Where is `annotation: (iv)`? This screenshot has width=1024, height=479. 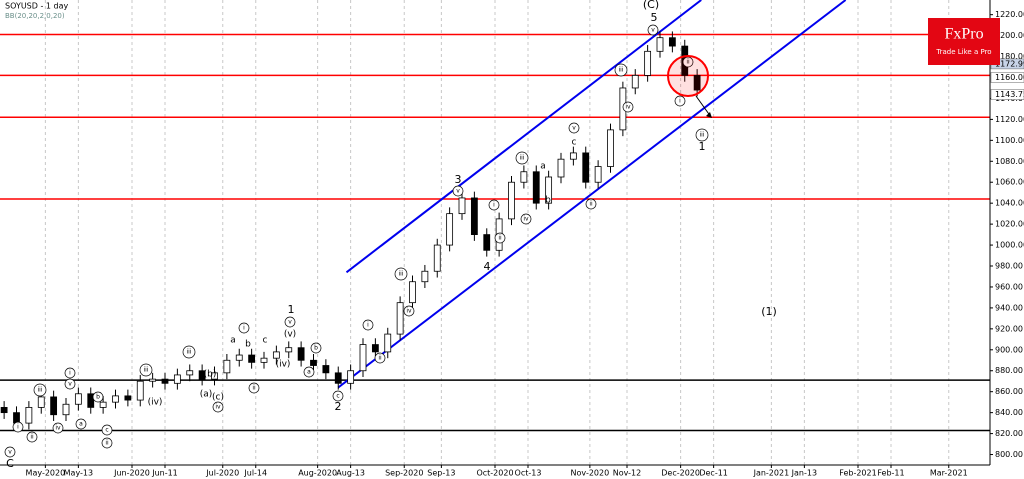 annotation: (iv) is located at coordinates (155, 403).